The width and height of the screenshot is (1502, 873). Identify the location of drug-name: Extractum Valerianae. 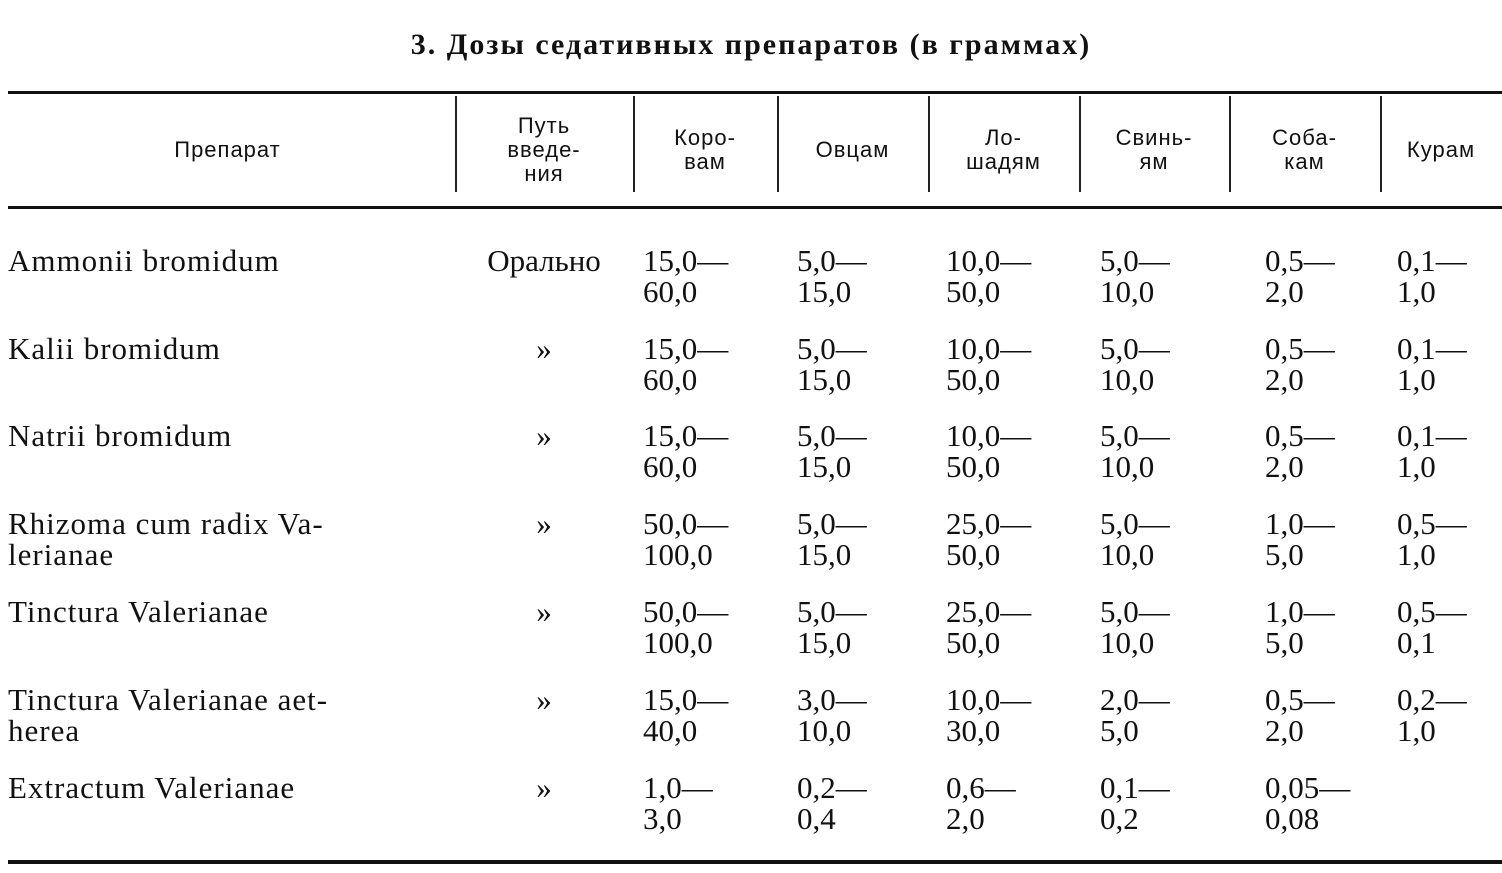
(152, 787).